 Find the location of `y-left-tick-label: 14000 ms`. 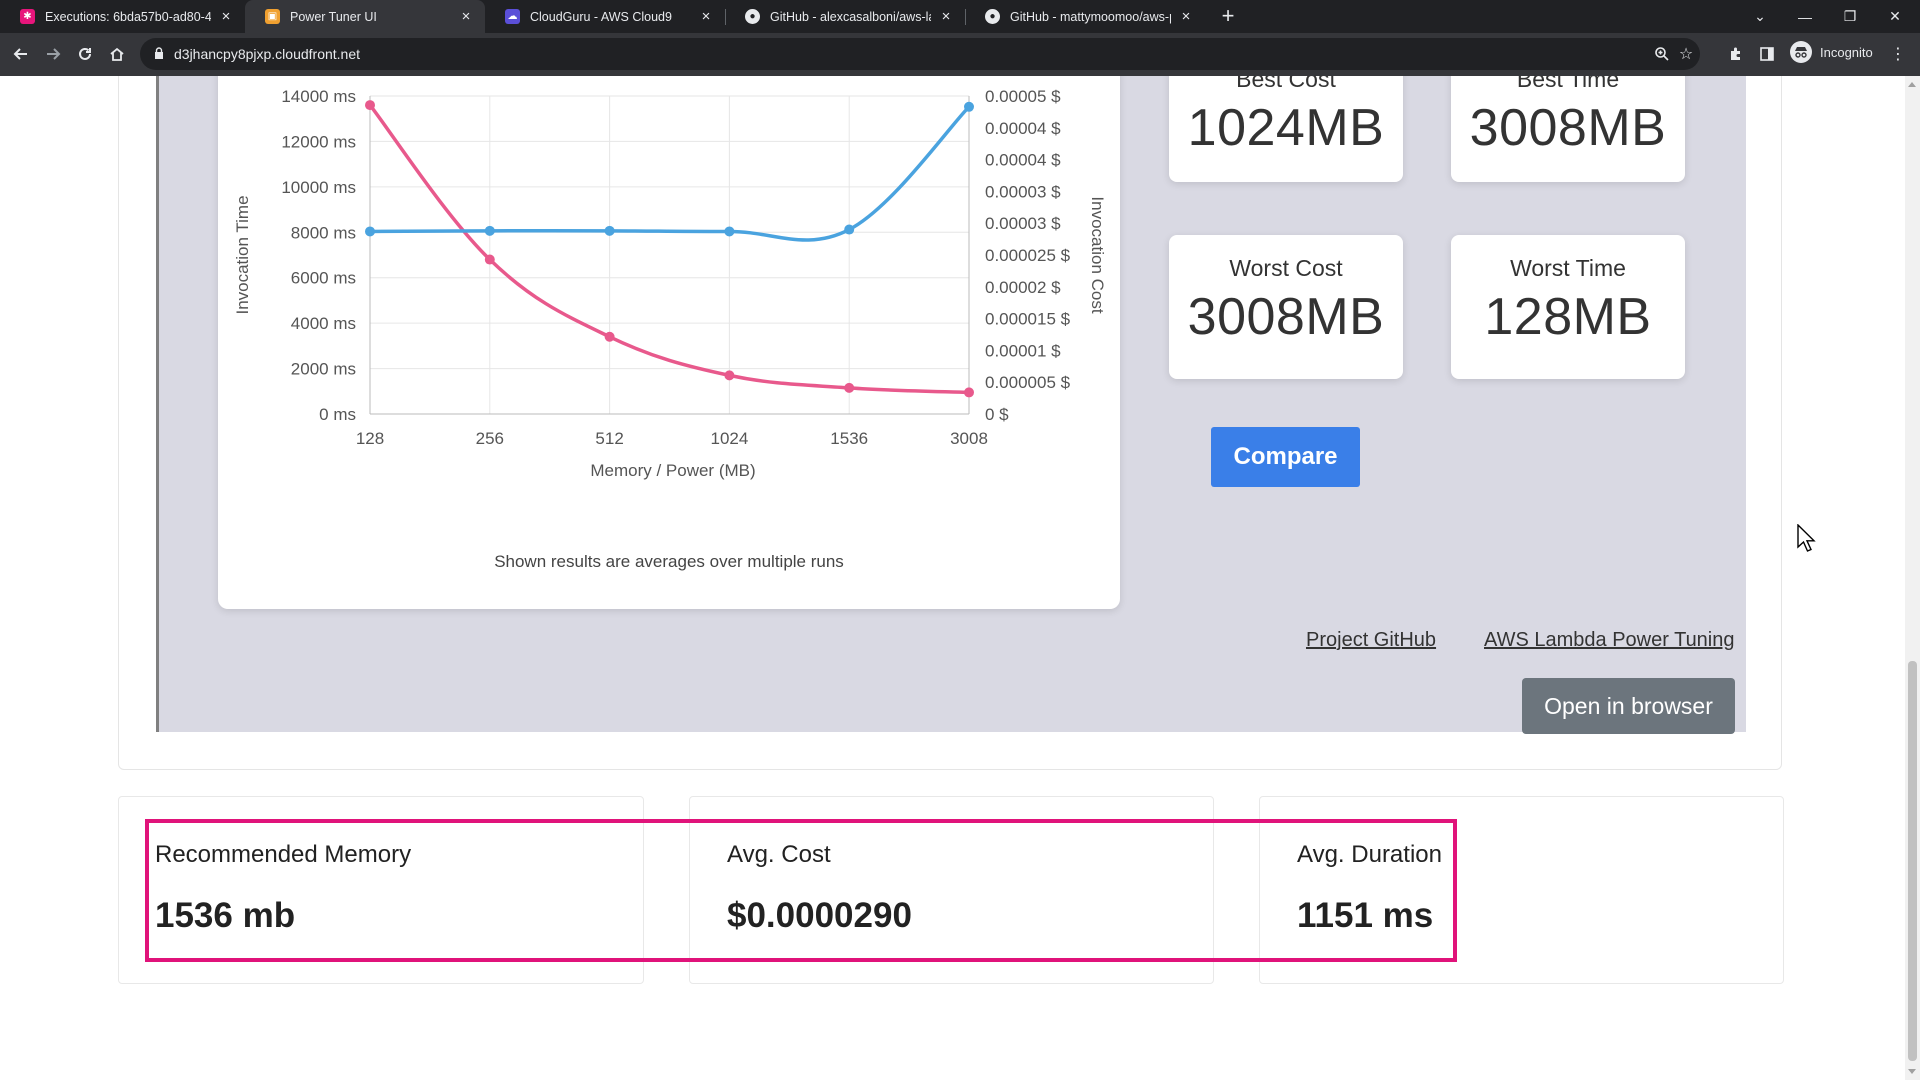

y-left-tick-label: 14000 ms is located at coordinates (318, 96).